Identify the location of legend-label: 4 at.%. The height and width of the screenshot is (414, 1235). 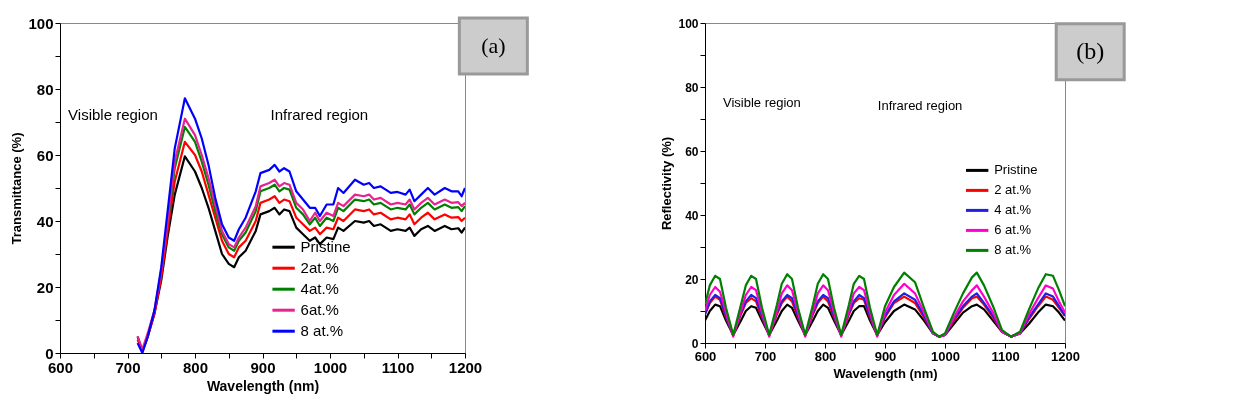
(1013, 210).